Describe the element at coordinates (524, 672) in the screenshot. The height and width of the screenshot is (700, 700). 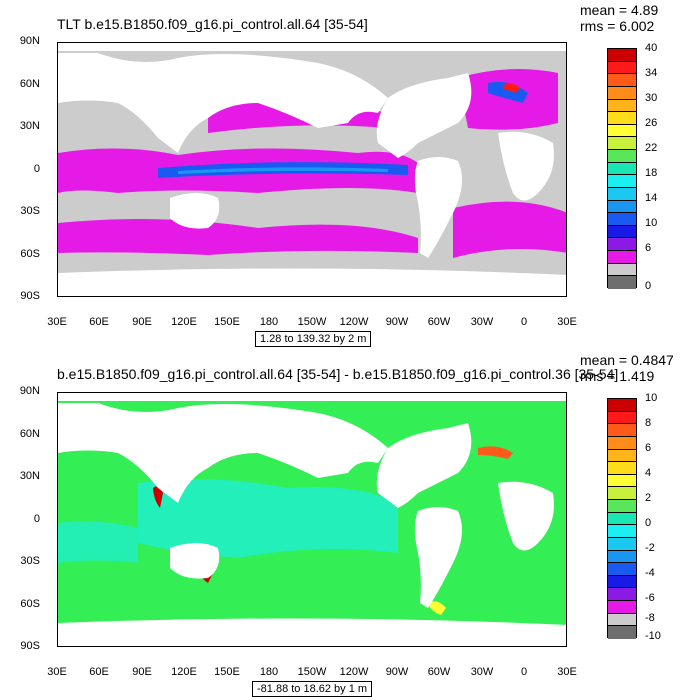
I see `lon-label: 0` at that location.